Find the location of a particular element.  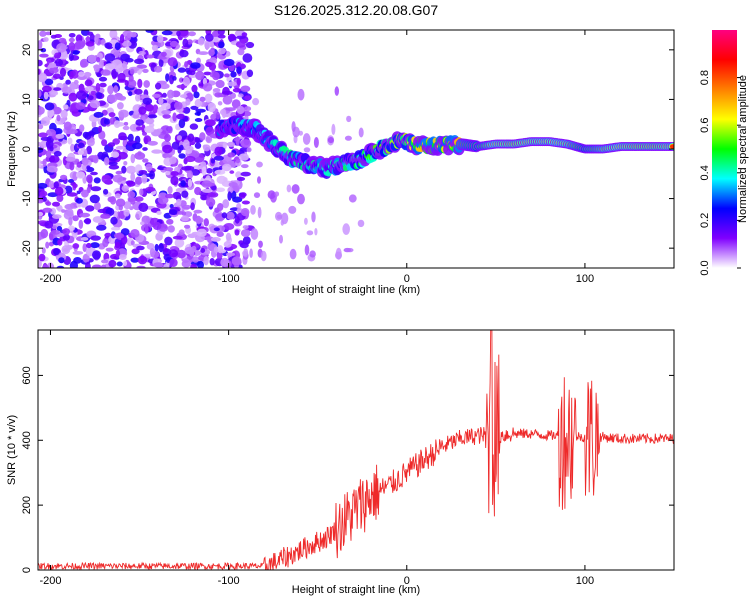

x-tick-label: 100 is located at coordinates (585, 279).